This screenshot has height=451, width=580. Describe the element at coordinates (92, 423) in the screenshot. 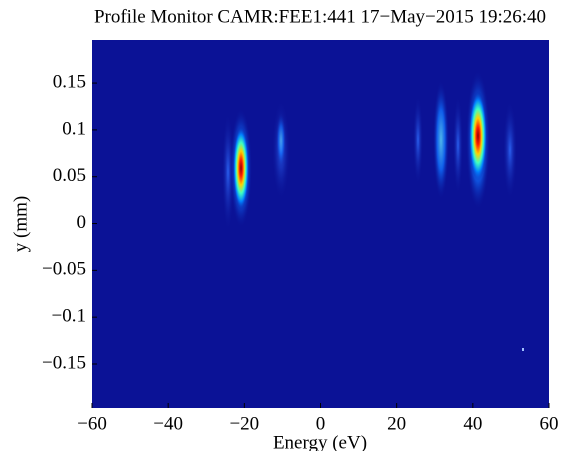

I see `x-tick-label: −60` at that location.